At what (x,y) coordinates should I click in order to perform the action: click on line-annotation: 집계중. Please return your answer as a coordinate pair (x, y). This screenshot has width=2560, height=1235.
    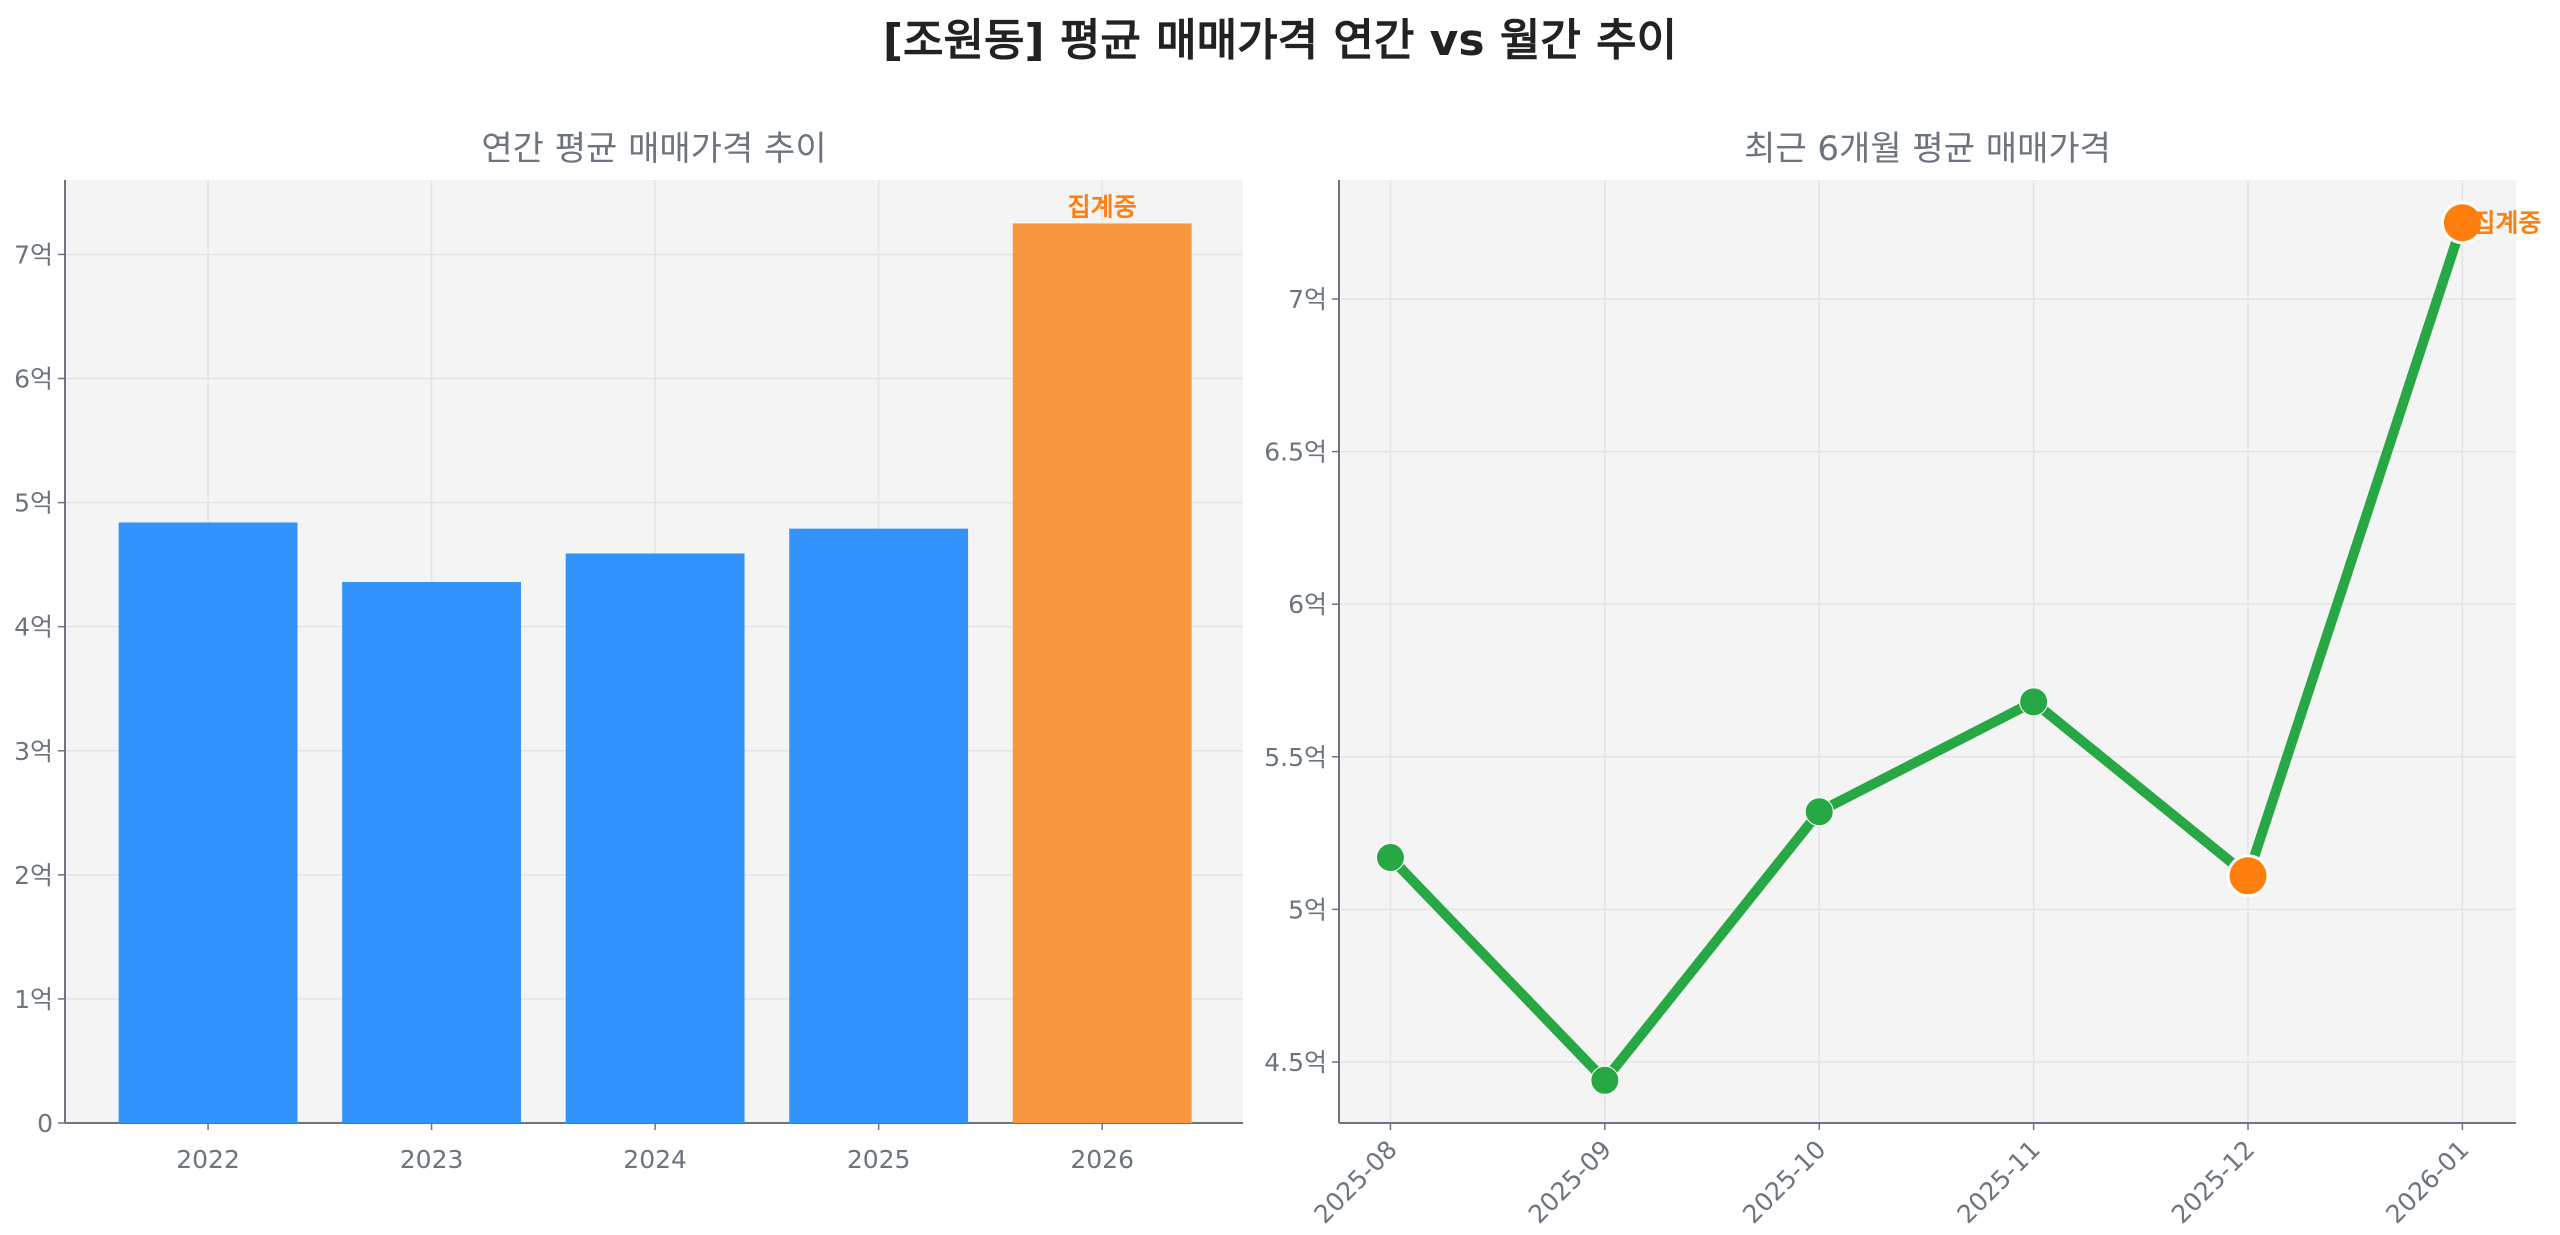
    Looking at the image, I should click on (2506, 223).